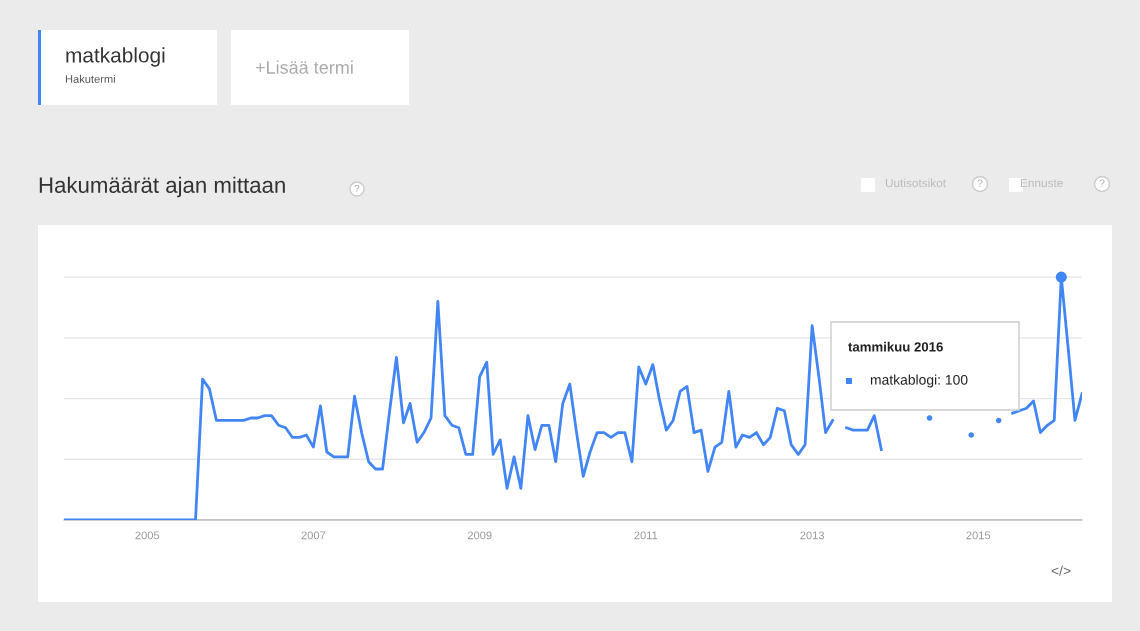 This screenshot has height=631, width=1140. I want to click on annotation: tammikuu 2016, so click(895, 346).